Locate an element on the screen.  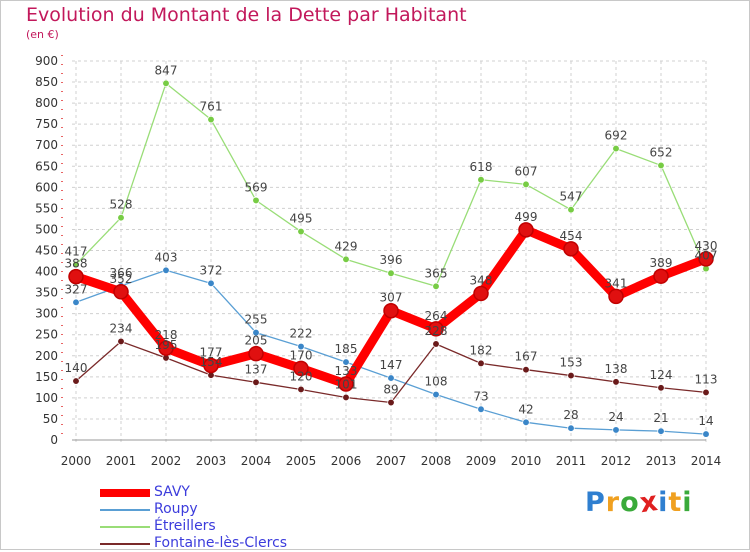
y-tick-label: 550 is located at coordinates (46, 208).